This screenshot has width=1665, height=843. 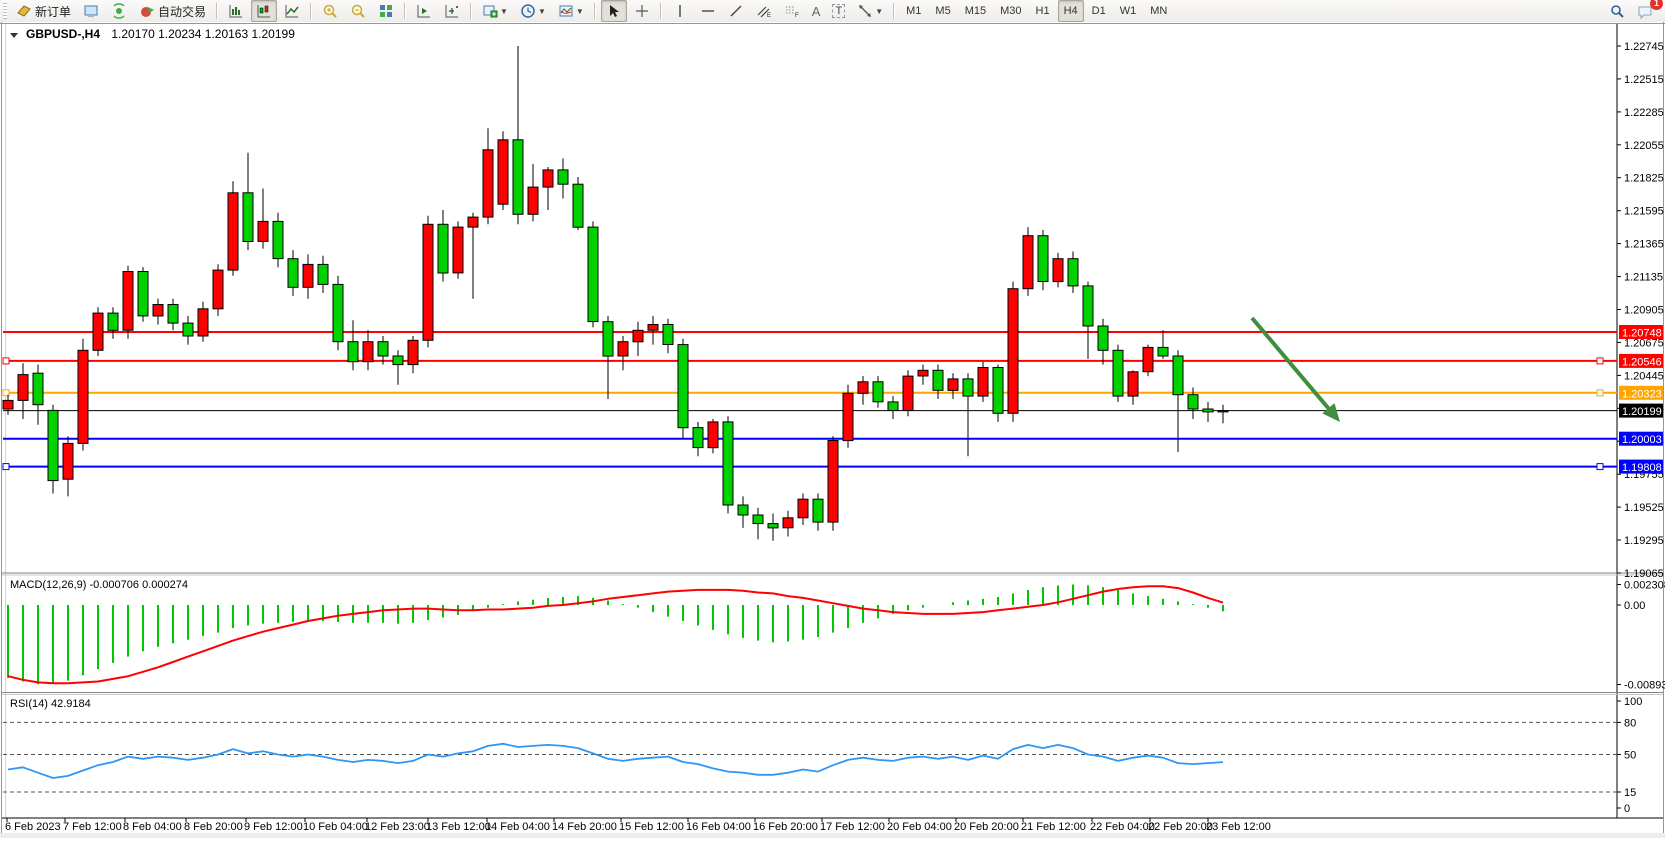 What do you see at coordinates (1098, 11) in the screenshot?
I see `timeframe-d1-button: D1` at bounding box center [1098, 11].